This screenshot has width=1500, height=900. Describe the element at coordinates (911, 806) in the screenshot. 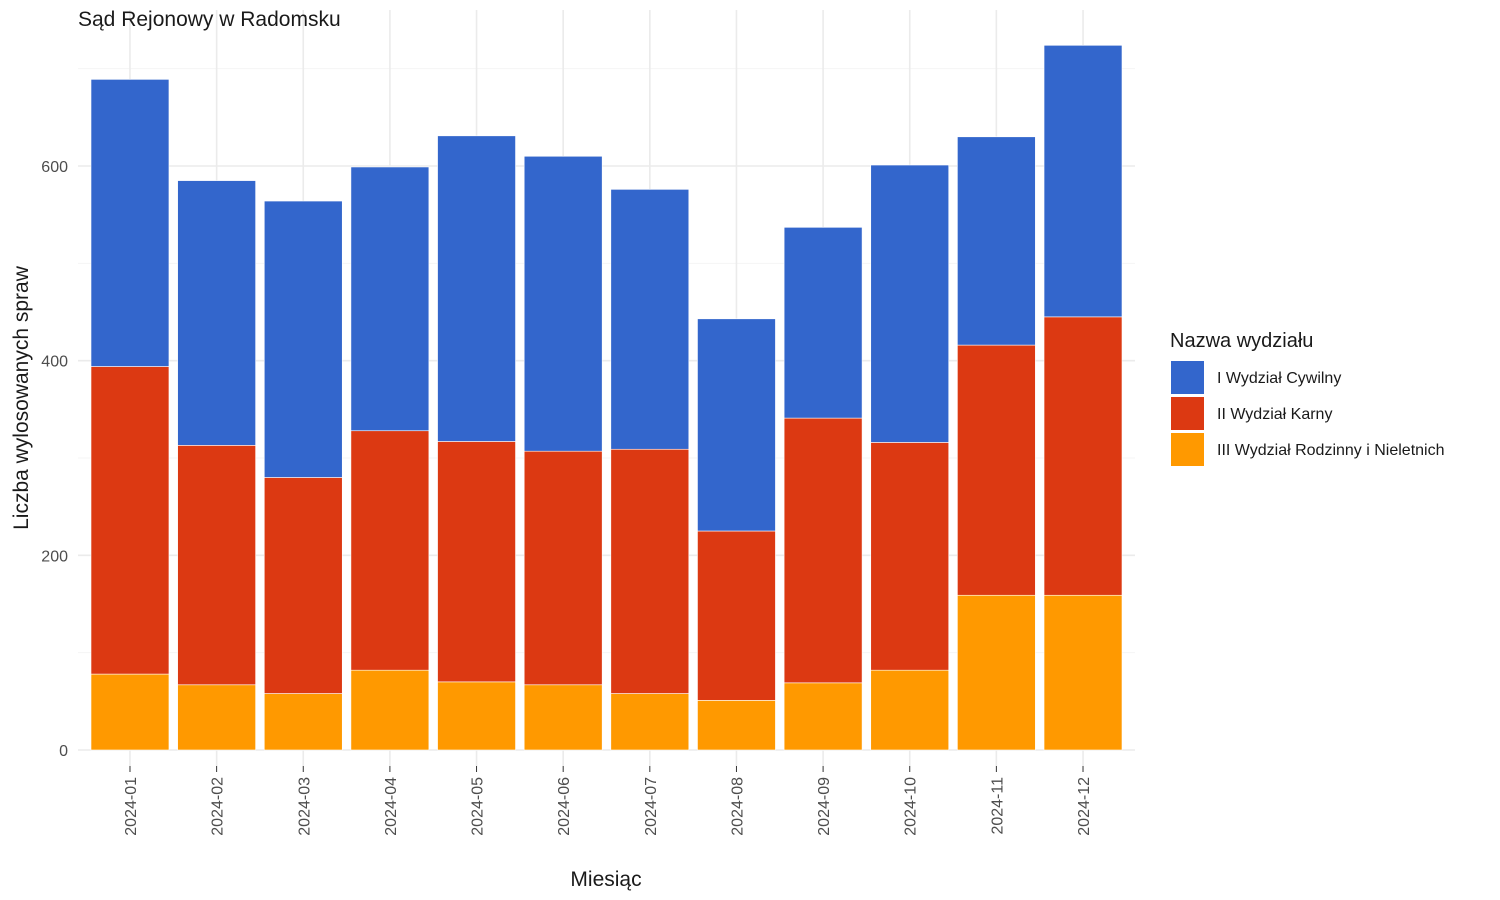

I see `x-tick-label: 2024-10` at that location.